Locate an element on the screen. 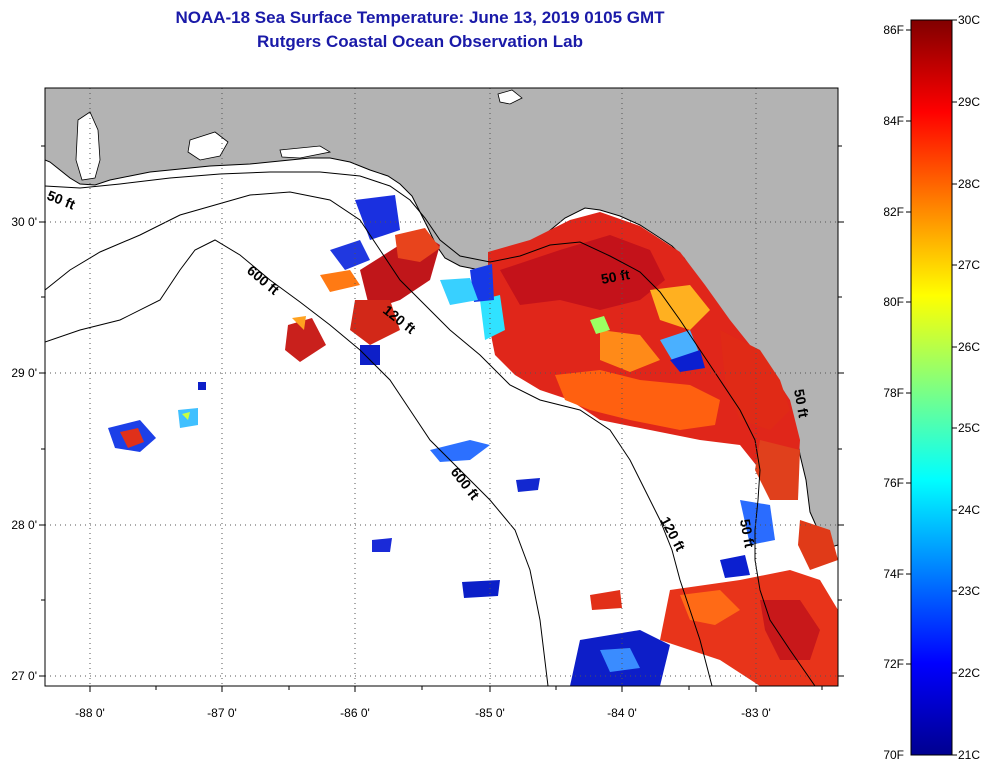  colorbar-f-label: 86F is located at coordinates (893, 30).